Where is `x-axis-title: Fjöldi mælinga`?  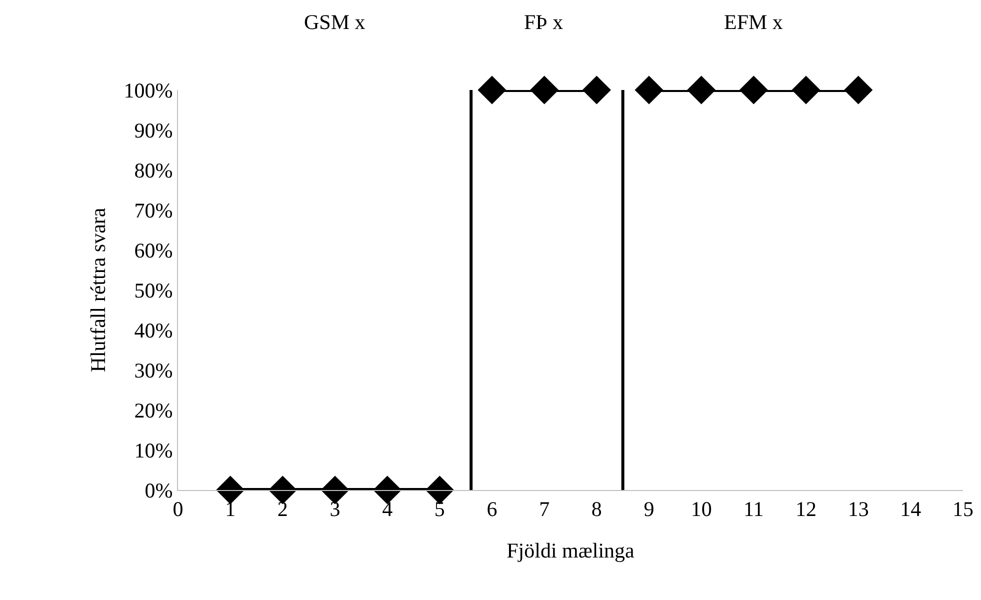 x-axis-title: Fjöldi mælinga is located at coordinates (571, 550).